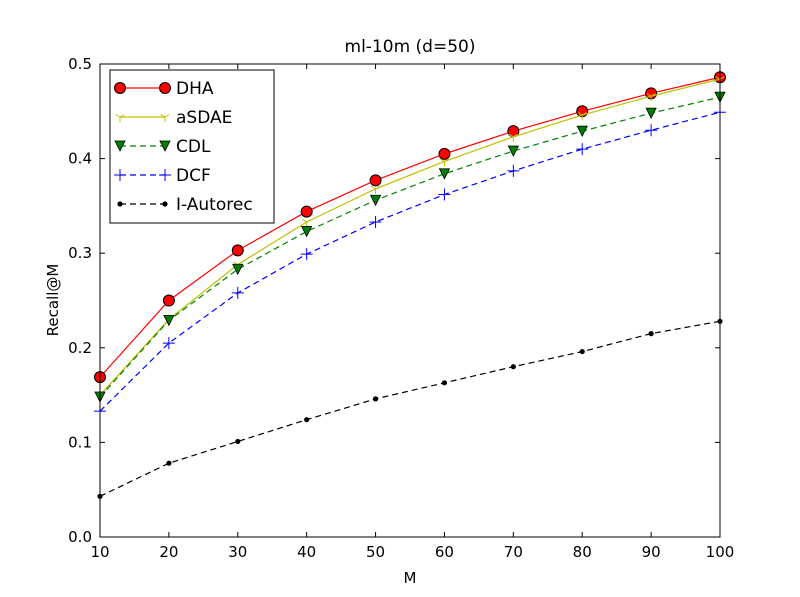 This screenshot has width=800, height=597. I want to click on y-tick-label: 0.2, so click(80, 348).